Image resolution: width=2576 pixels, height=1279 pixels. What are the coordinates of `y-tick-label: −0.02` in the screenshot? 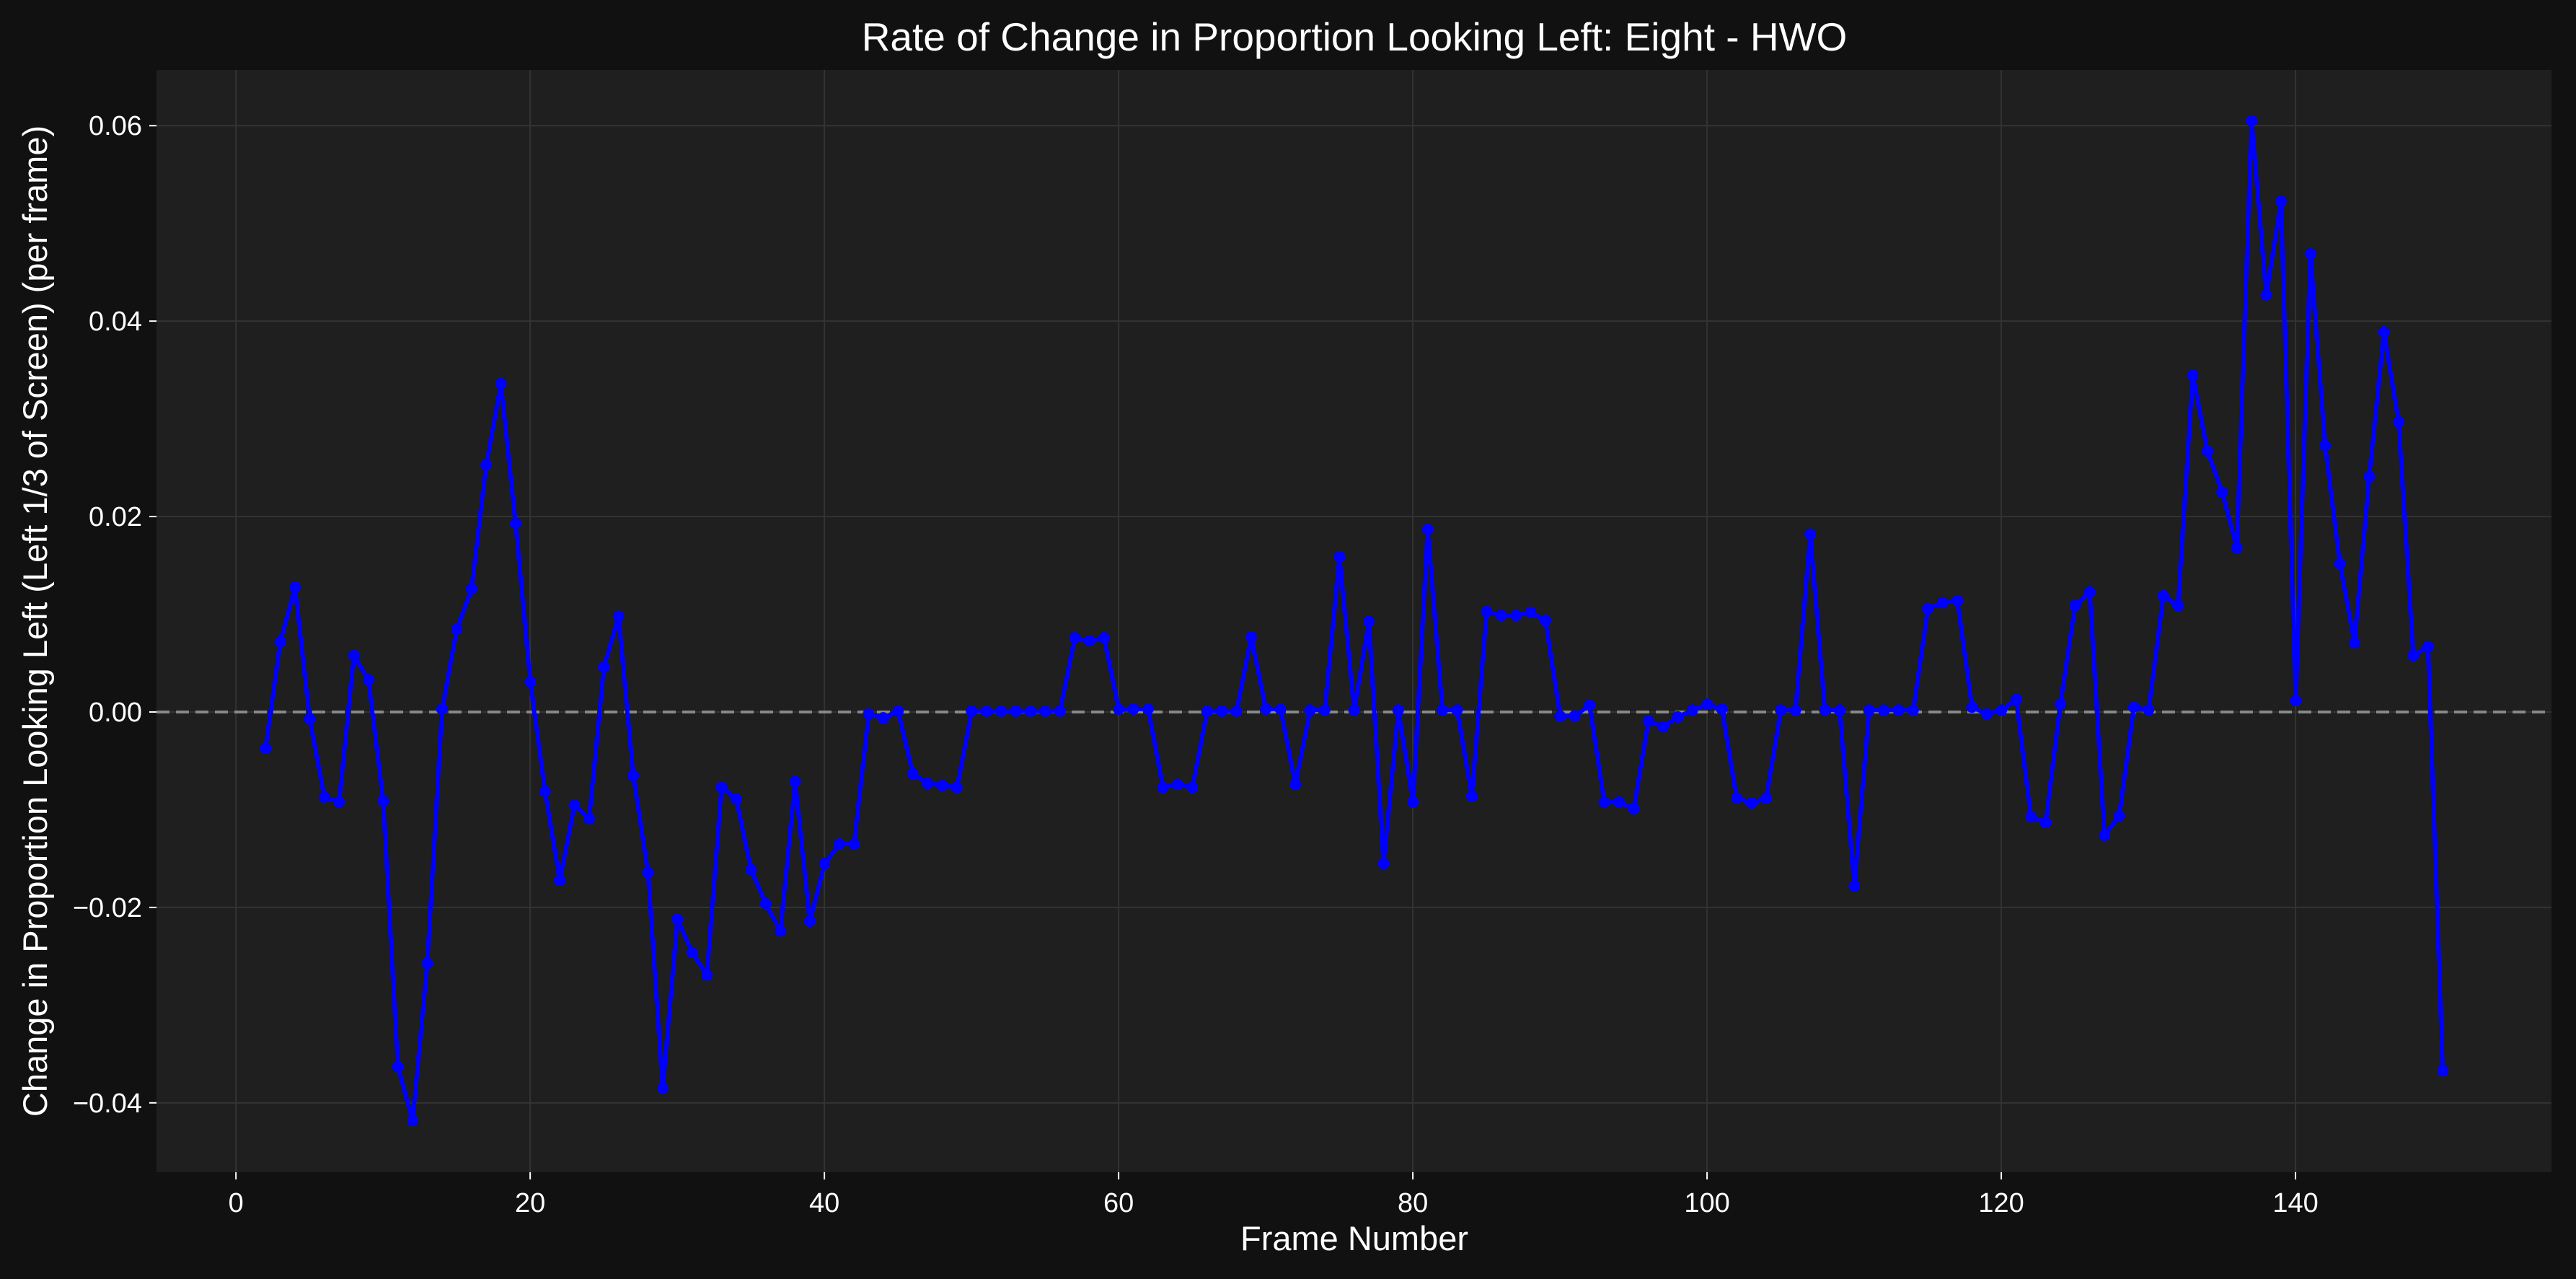 It's located at (107, 908).